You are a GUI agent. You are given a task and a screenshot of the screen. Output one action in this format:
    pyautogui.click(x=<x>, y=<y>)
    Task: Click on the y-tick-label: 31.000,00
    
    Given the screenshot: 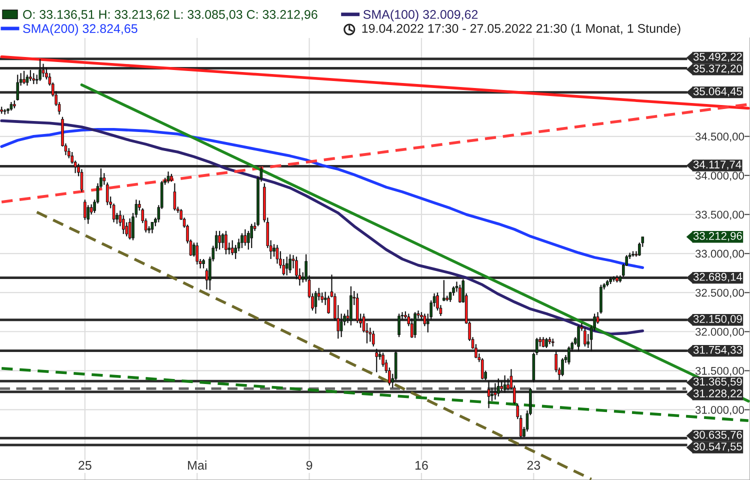 What is the action you would take?
    pyautogui.click(x=719, y=411)
    